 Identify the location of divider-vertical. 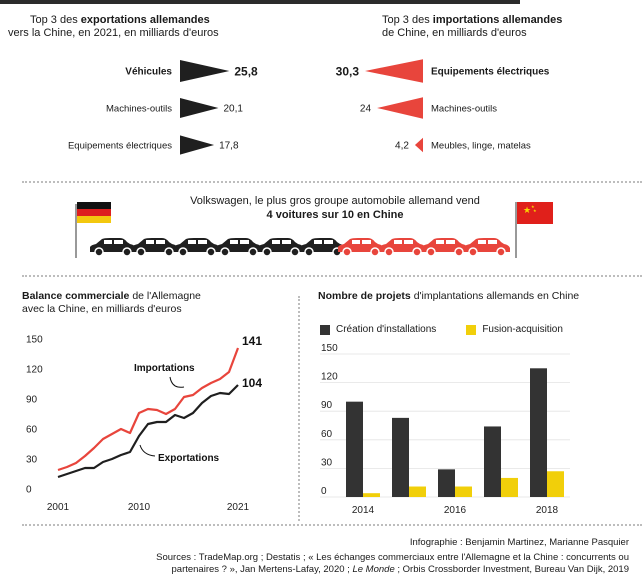
(299, 408).